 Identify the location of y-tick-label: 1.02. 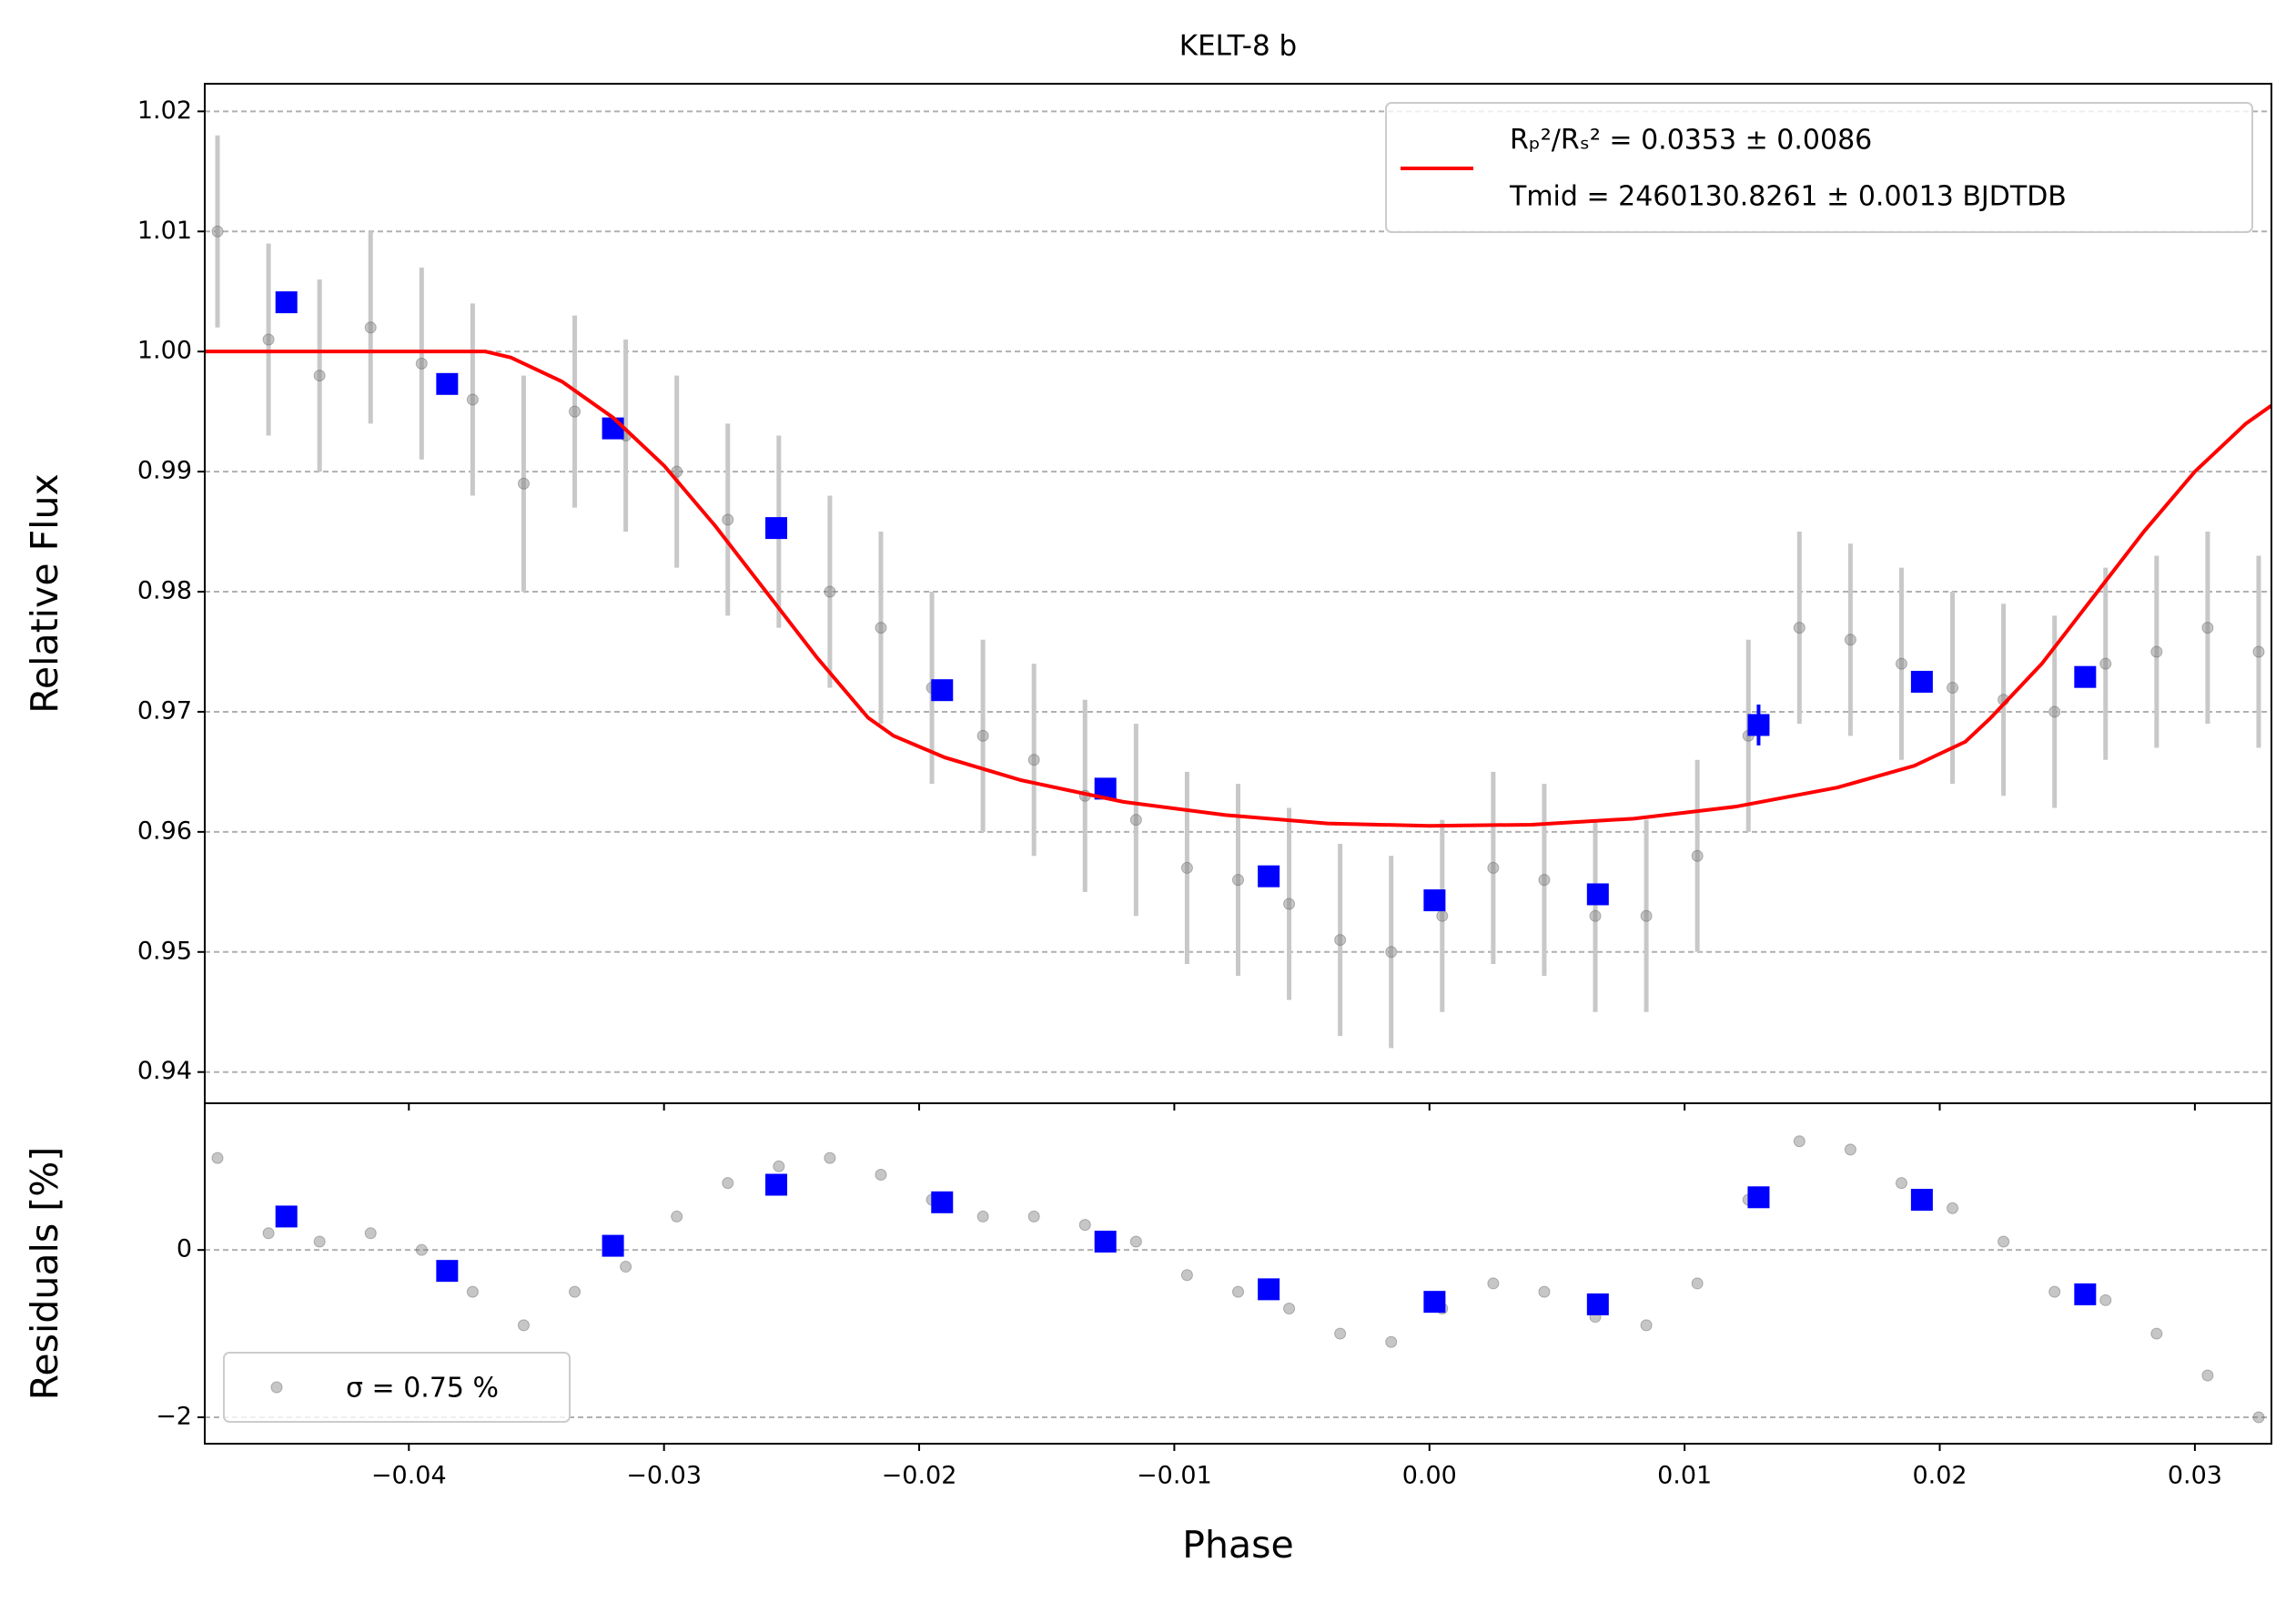
(164, 110).